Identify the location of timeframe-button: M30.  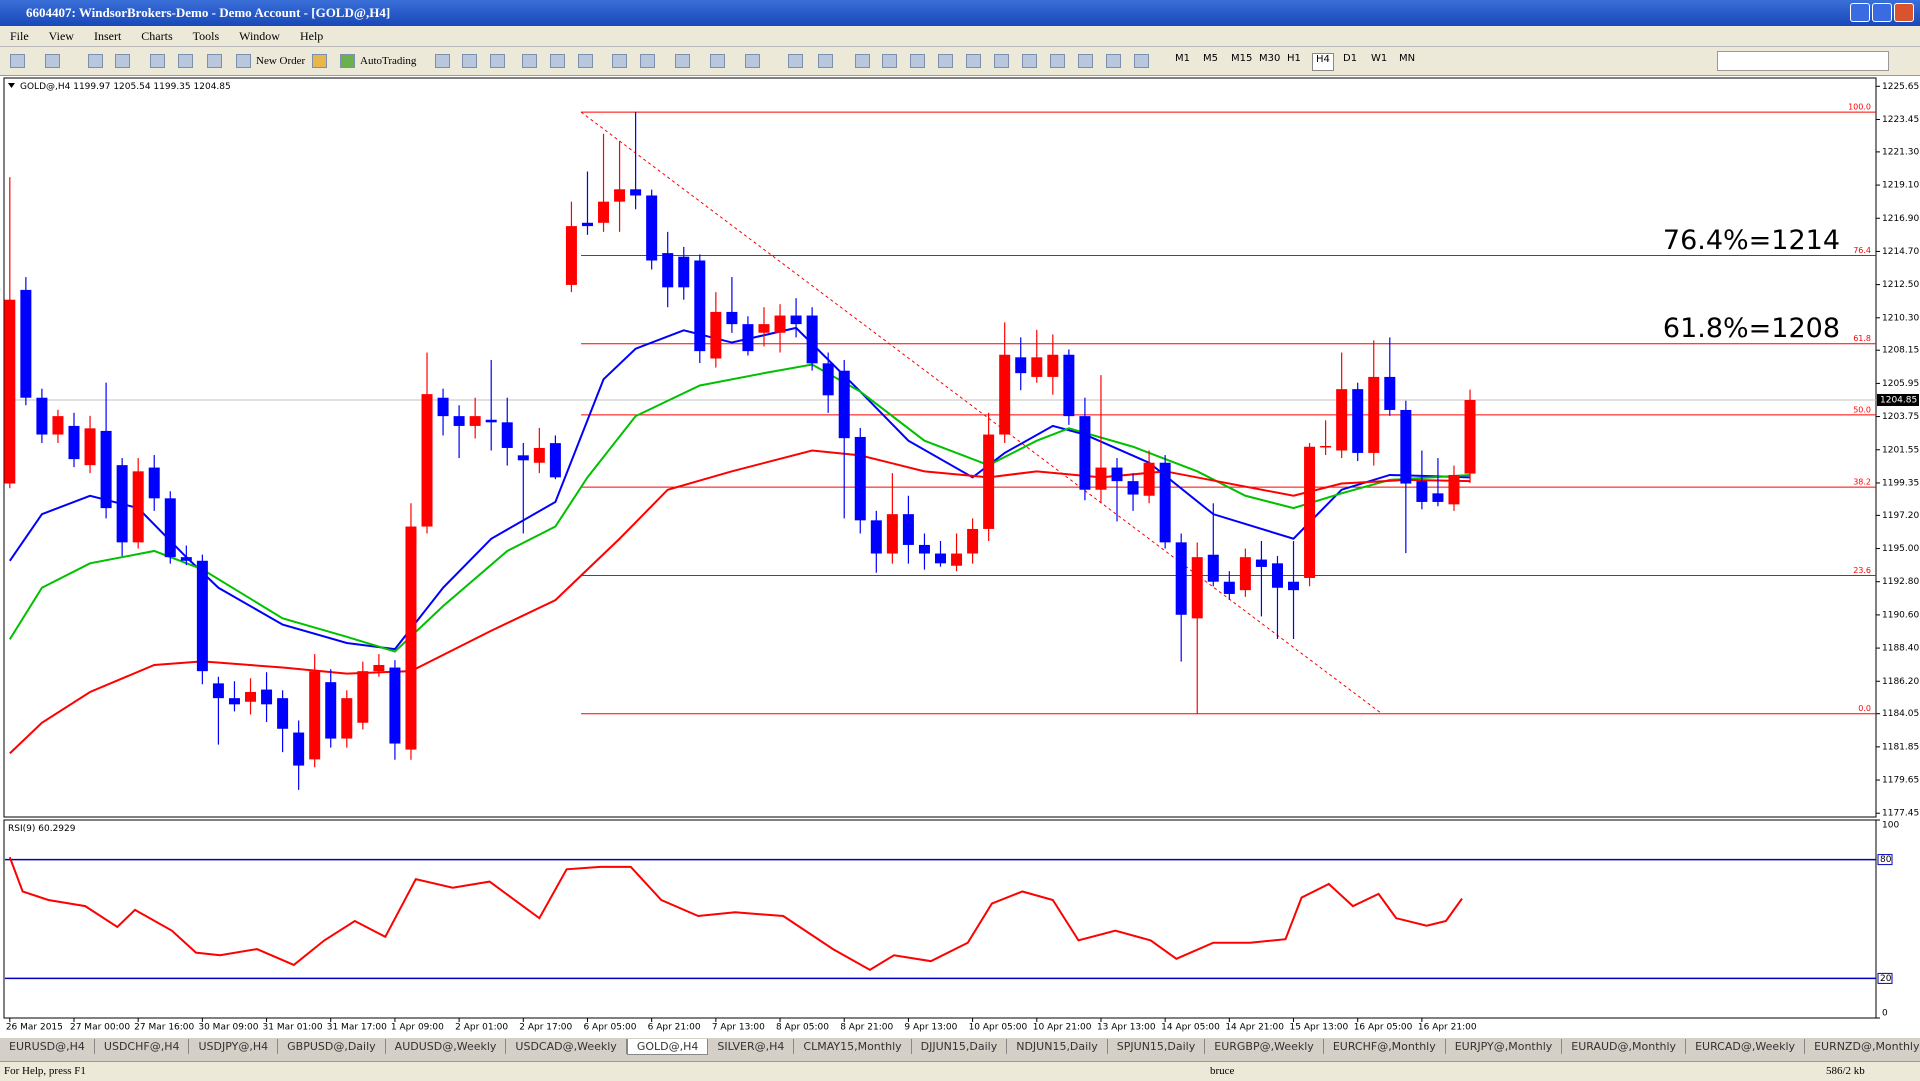
(1270, 58).